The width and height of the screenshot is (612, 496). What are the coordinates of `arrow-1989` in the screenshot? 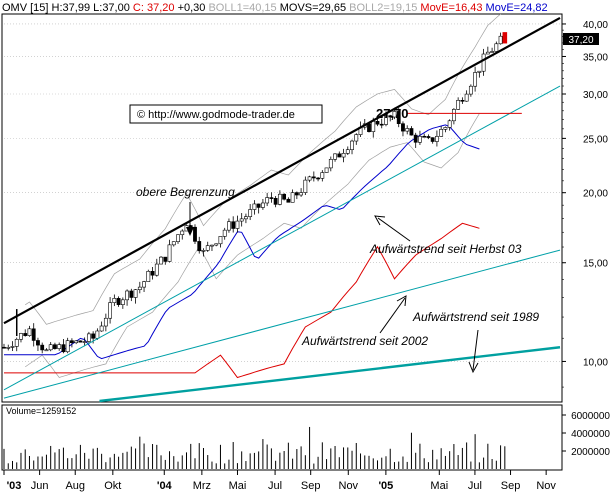 It's located at (475, 350).